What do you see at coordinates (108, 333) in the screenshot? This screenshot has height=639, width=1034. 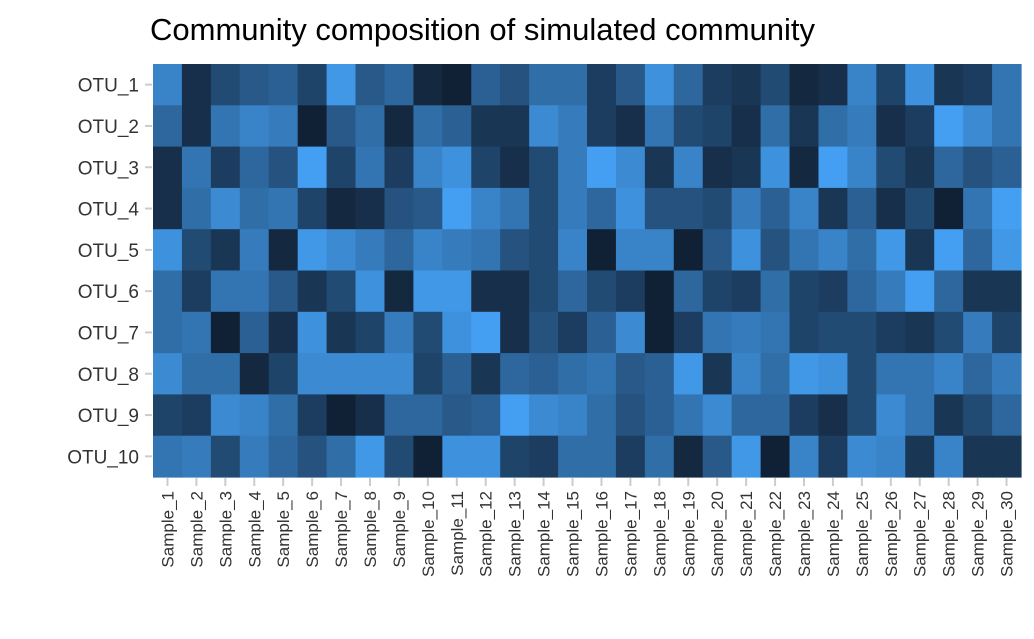 I see `y-tick-label: OTU_7` at bounding box center [108, 333].